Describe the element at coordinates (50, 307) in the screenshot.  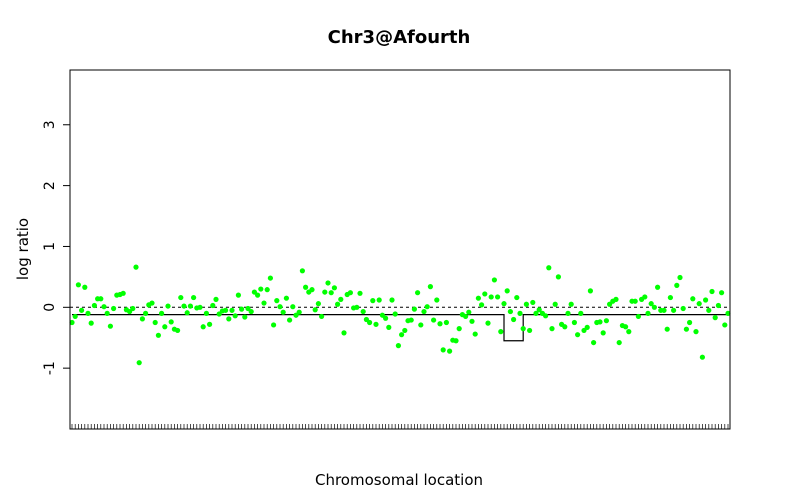
I see `y-tick-label: 0` at that location.